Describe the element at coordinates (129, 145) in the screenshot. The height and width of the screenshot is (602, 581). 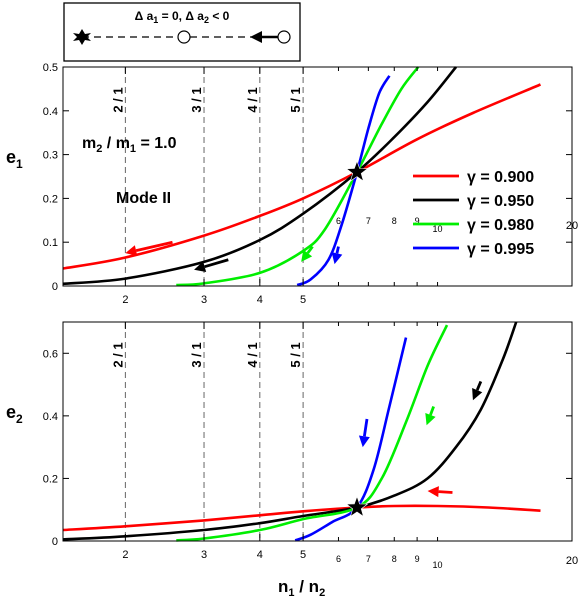
I see `mass-ratio-label: m2 / m1 = 1.0` at that location.